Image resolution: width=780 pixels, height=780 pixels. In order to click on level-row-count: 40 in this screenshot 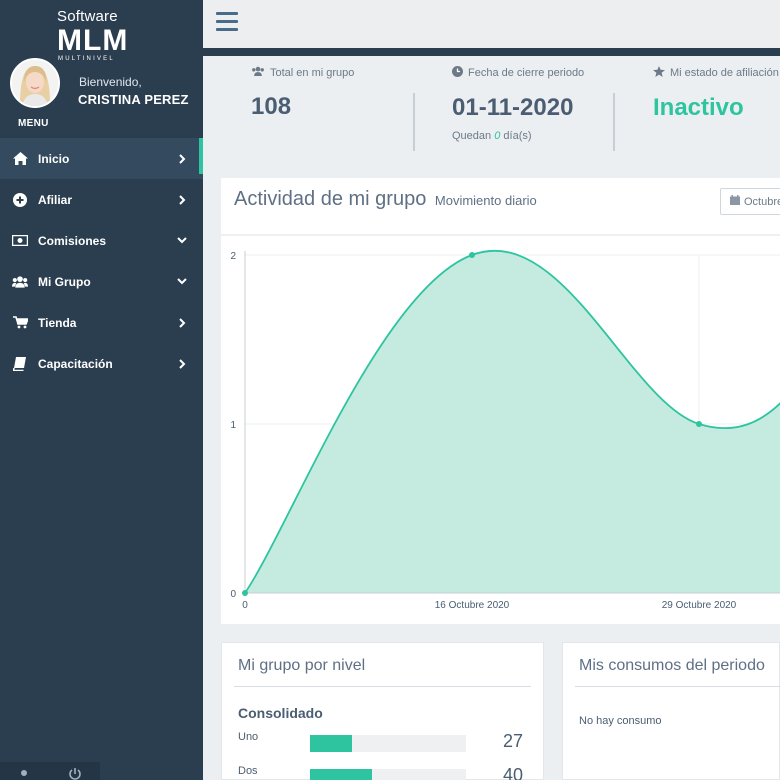, I will do `click(513, 772)`.